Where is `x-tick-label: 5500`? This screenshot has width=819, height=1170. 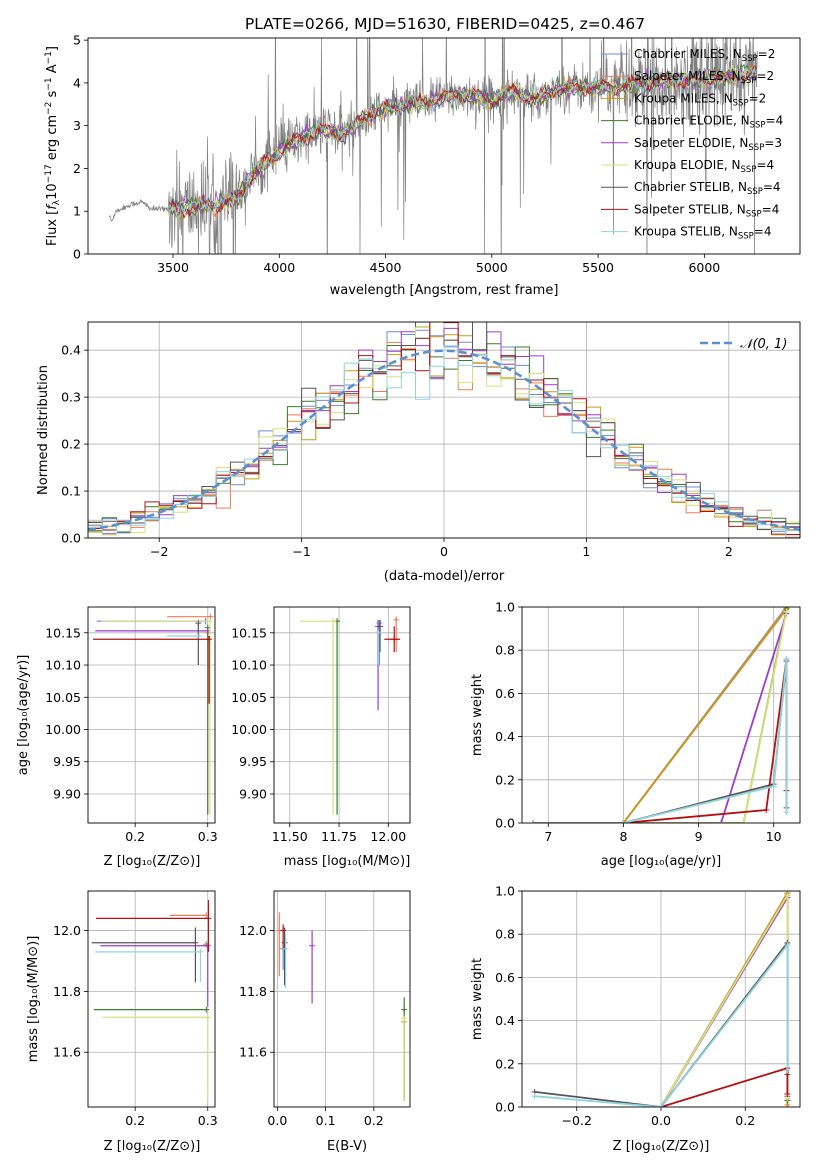
x-tick-label: 5500 is located at coordinates (598, 267).